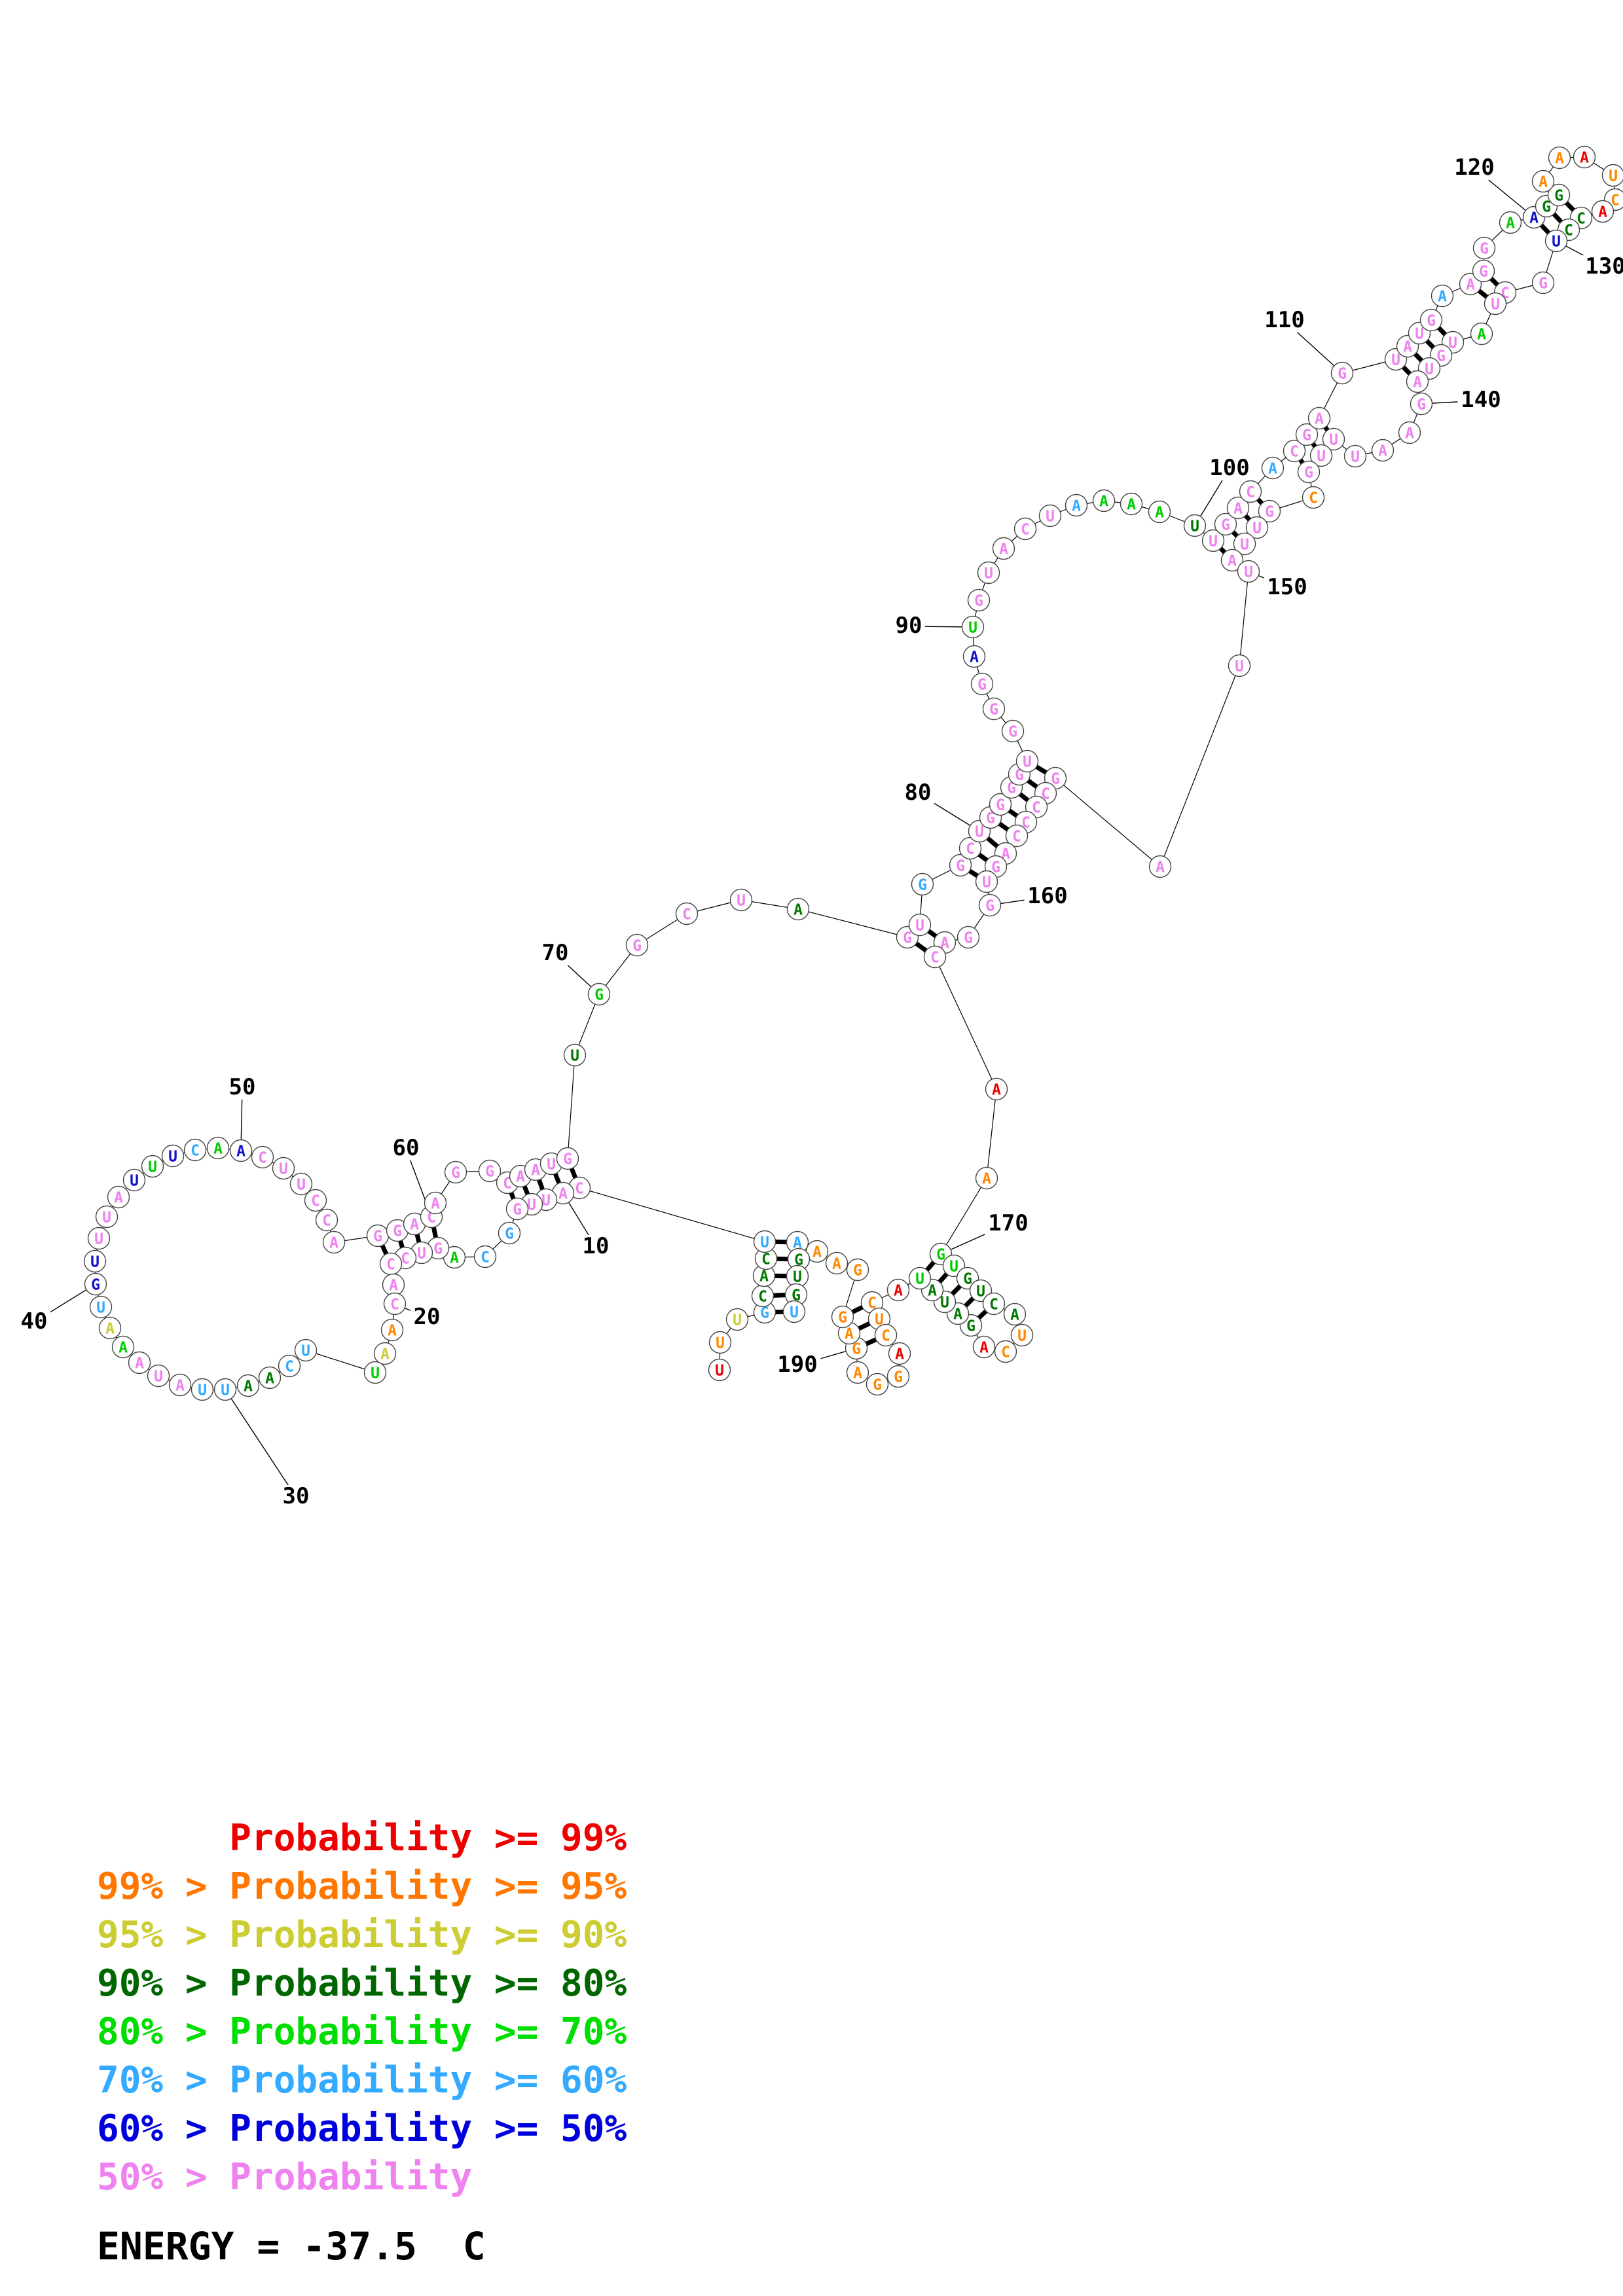  I want to click on legend-row: 99% > Probability >= 95%, so click(362, 1886).